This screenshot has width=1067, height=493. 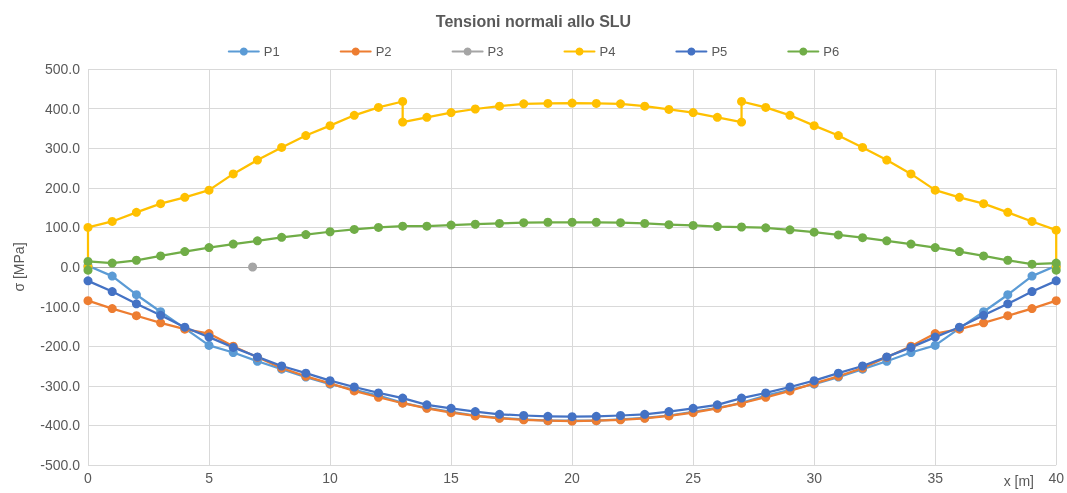 What do you see at coordinates (88, 478) in the screenshot?
I see `x-tick-label: 0` at bounding box center [88, 478].